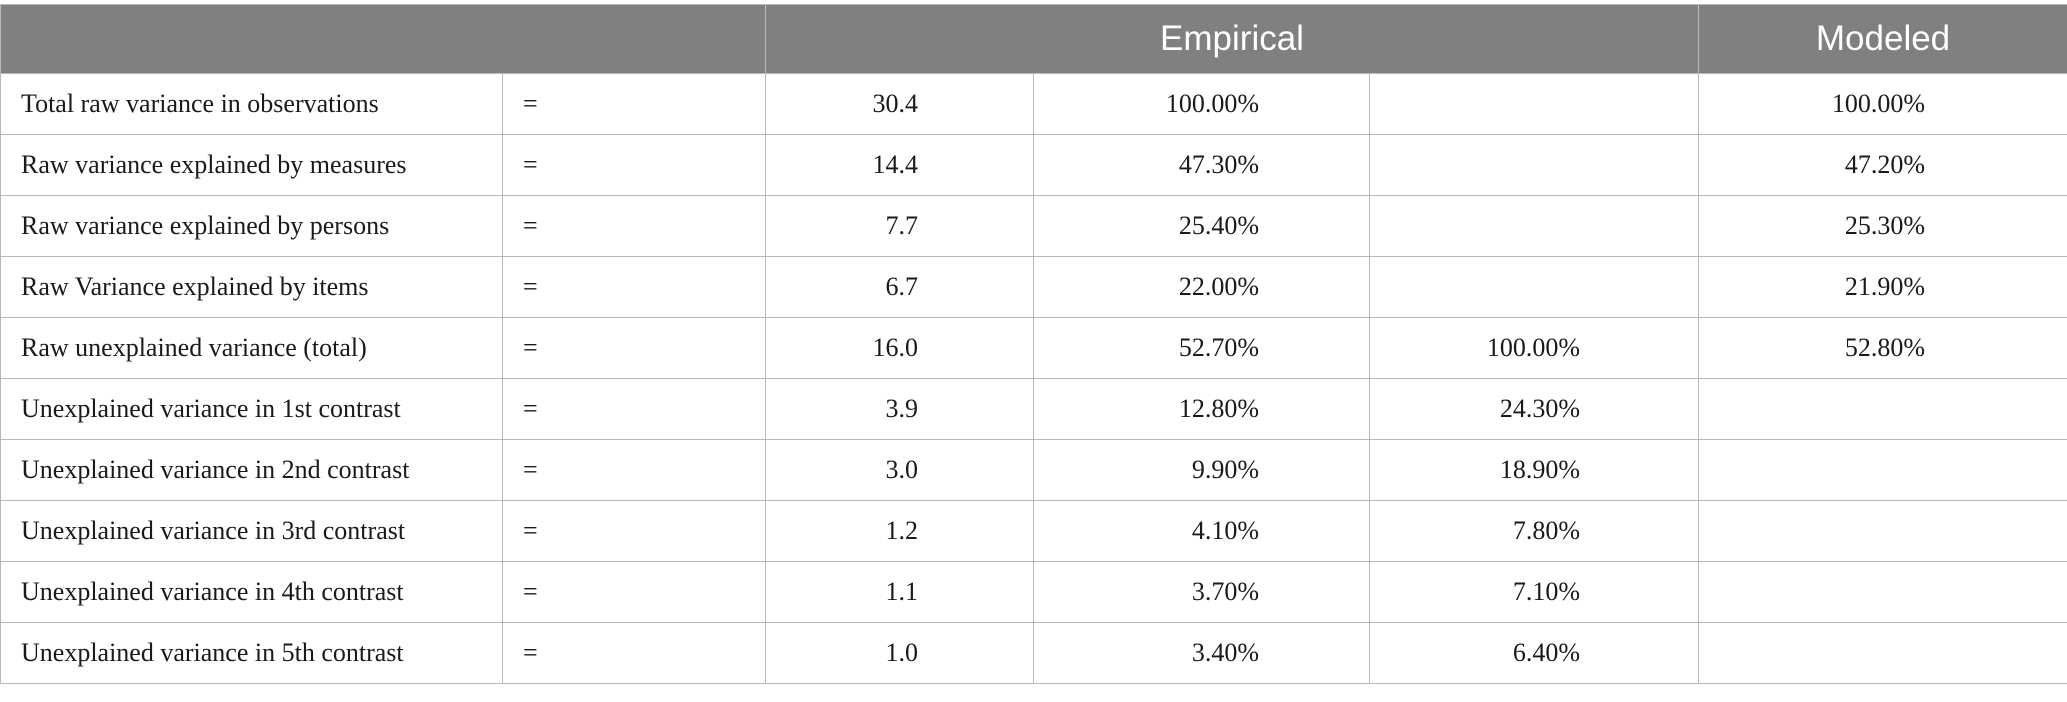 Image resolution: width=2067 pixels, height=702 pixels. I want to click on row-label: Raw variance explained by persons, so click(251, 226).